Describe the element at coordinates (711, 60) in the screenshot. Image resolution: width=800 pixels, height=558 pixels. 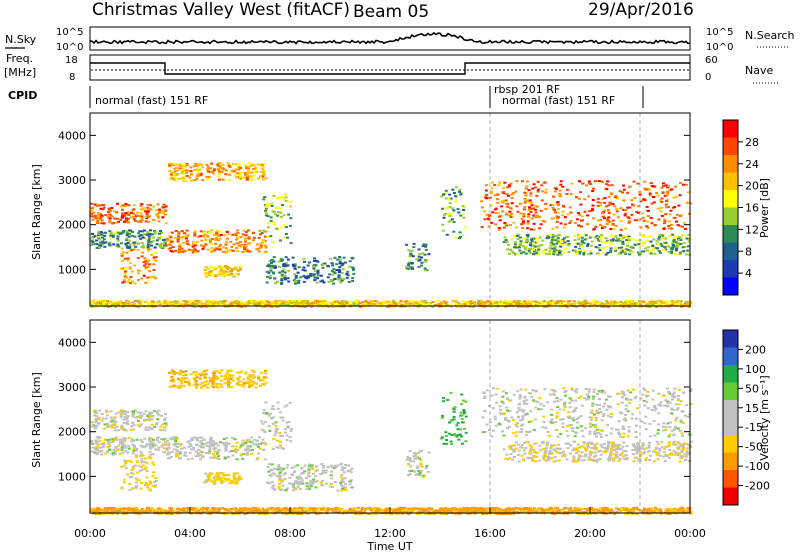
I see `nave-tick-top: 60` at that location.